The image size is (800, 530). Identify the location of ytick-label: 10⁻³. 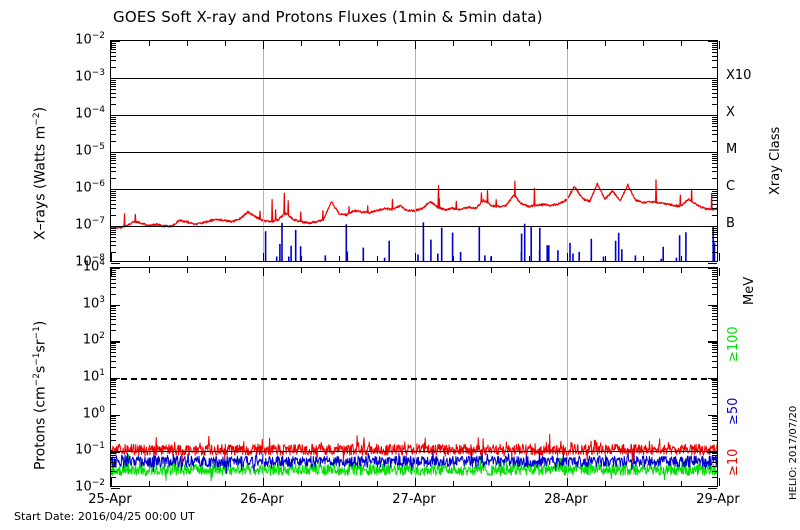
(90, 76).